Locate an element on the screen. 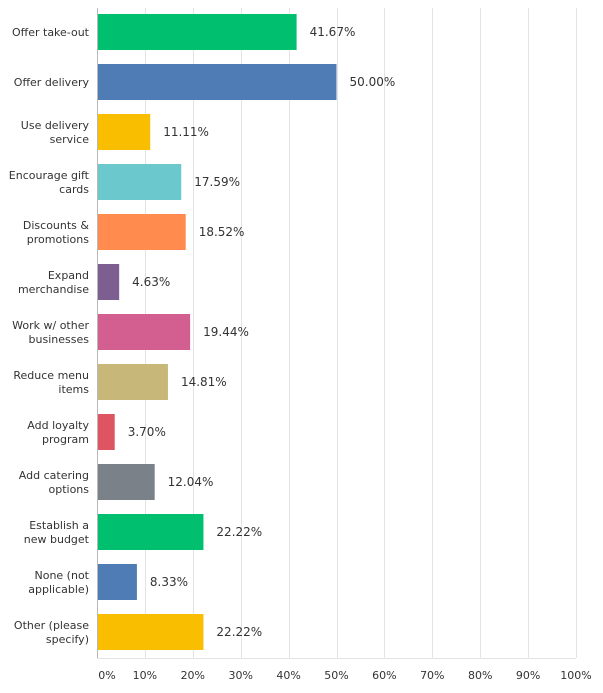 The image size is (603, 693). value-label: 11.11% is located at coordinates (186, 132).